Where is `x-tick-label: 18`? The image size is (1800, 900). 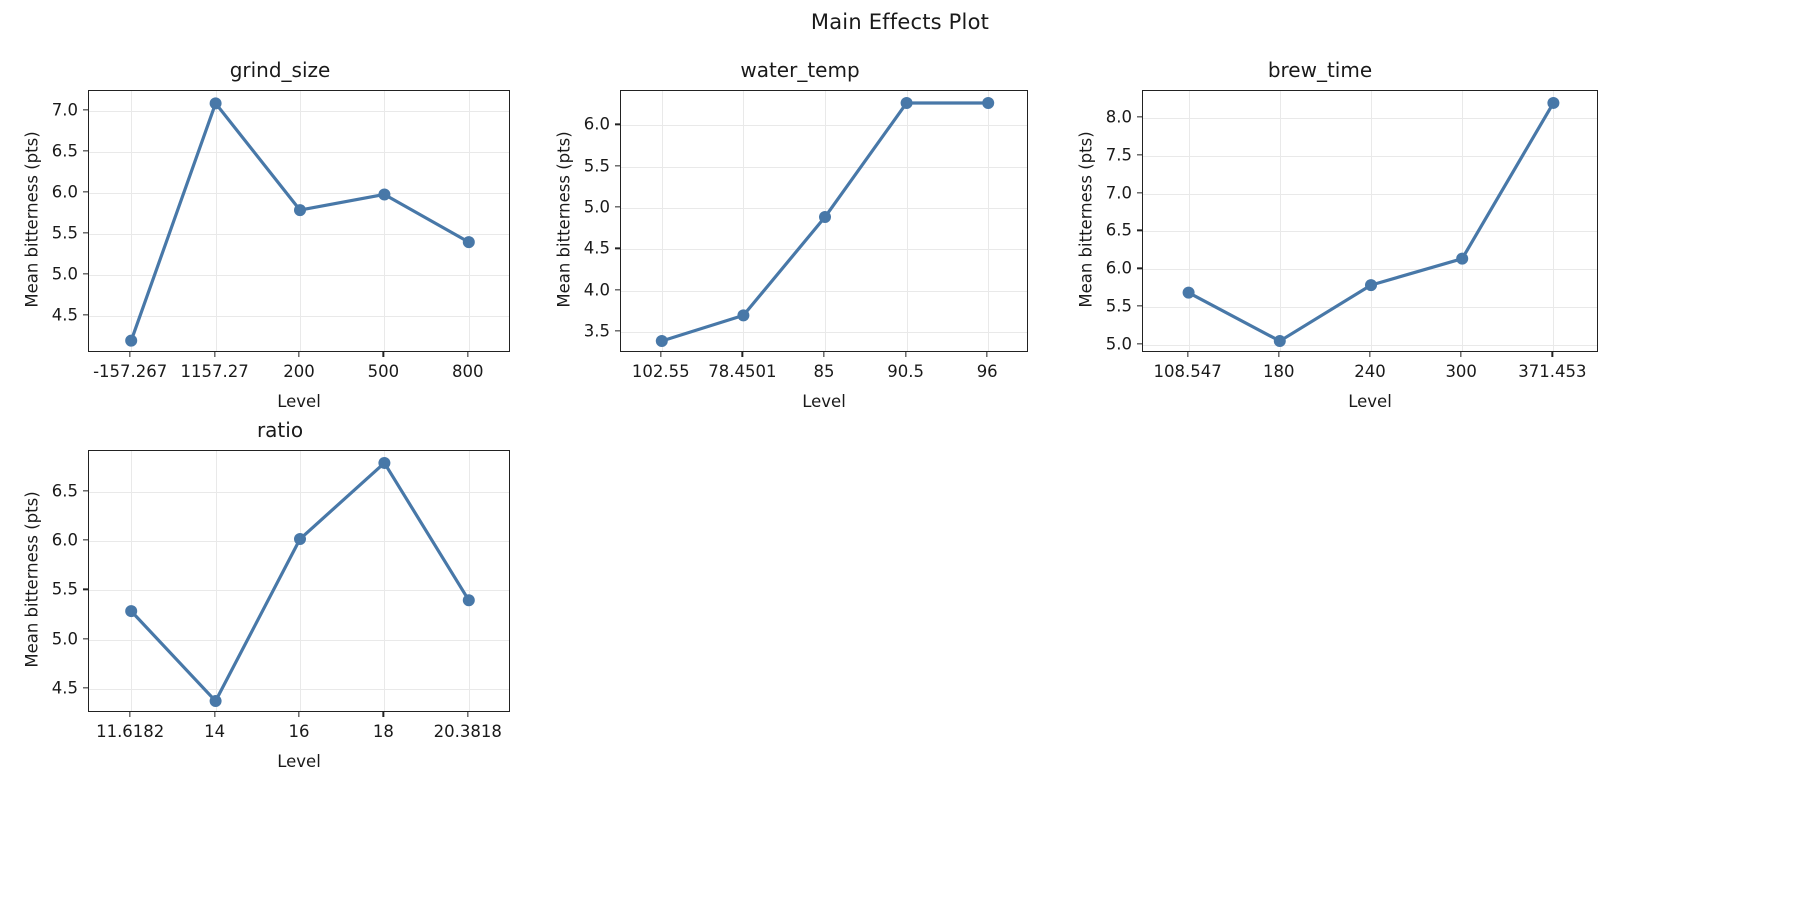 x-tick-label: 18 is located at coordinates (383, 731).